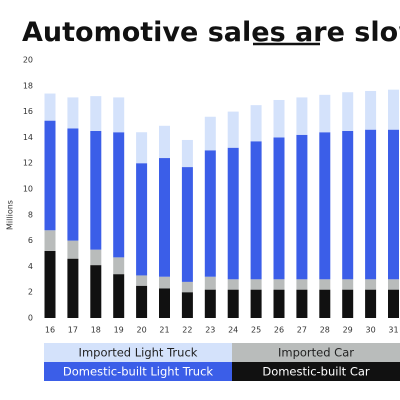  What do you see at coordinates (28, 189) in the screenshot?
I see `y-tick-label: 10` at bounding box center [28, 189].